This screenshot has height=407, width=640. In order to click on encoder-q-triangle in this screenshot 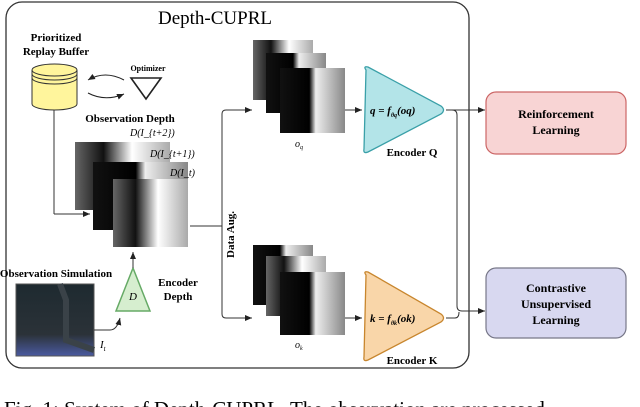, I will do `click(404, 110)`.